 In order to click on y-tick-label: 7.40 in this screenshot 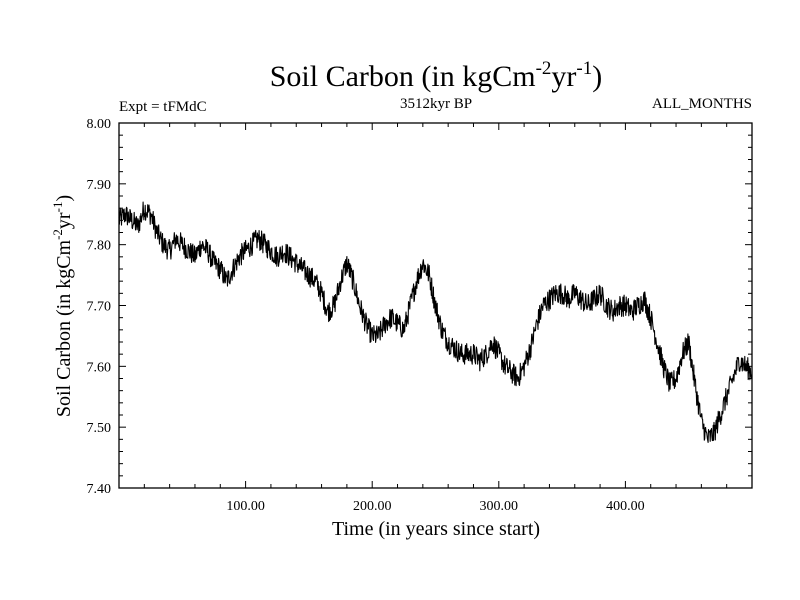, I will do `click(99, 489)`.